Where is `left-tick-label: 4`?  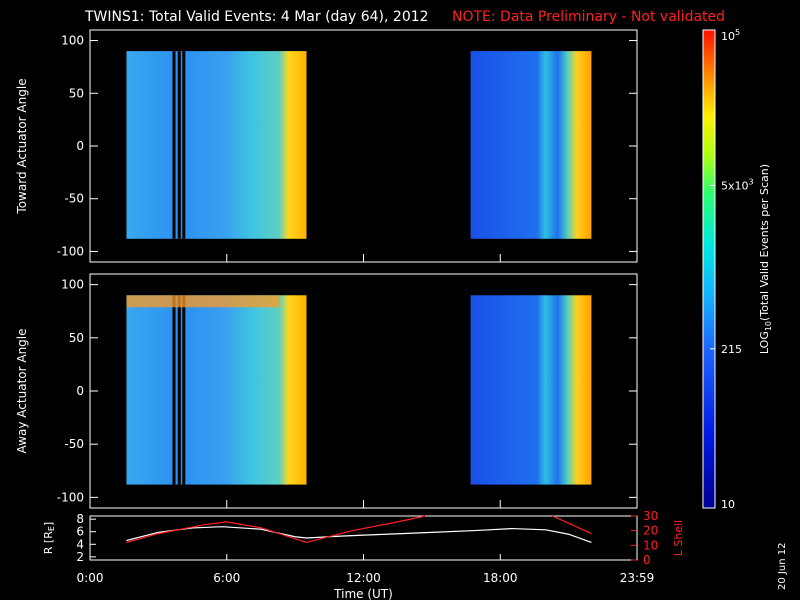 left-tick-label: 4 is located at coordinates (80, 544).